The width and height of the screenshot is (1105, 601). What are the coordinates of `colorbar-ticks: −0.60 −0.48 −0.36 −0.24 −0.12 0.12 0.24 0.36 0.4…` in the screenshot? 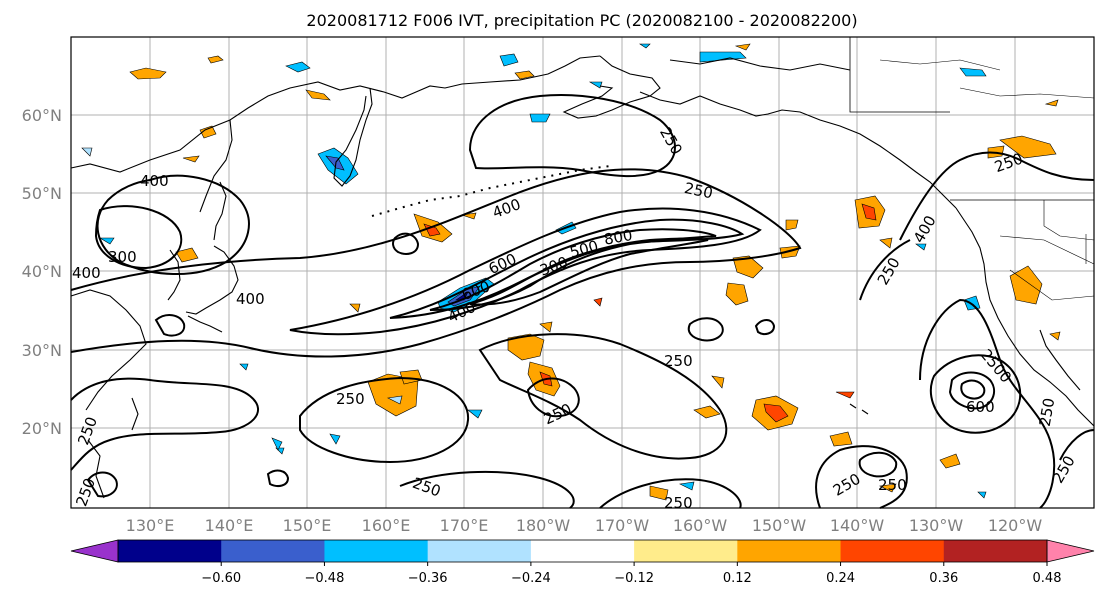 It's located at (631, 574).